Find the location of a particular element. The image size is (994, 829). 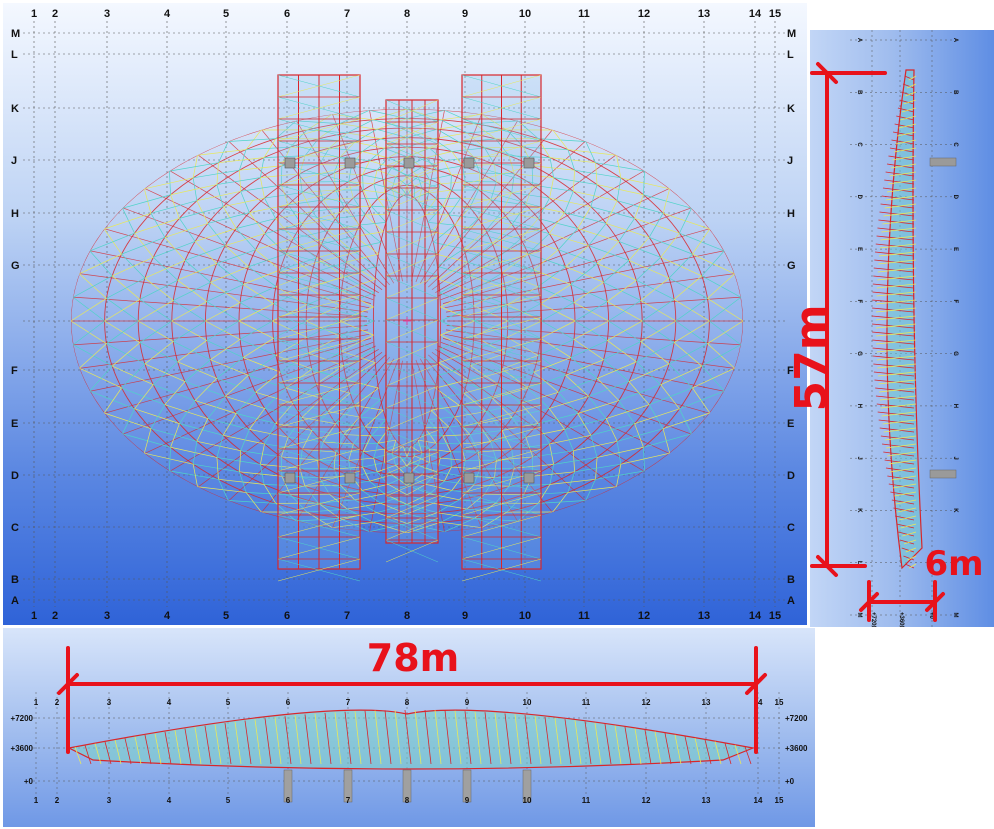

plan-col-label-bottom: 4 is located at coordinates (167, 616).